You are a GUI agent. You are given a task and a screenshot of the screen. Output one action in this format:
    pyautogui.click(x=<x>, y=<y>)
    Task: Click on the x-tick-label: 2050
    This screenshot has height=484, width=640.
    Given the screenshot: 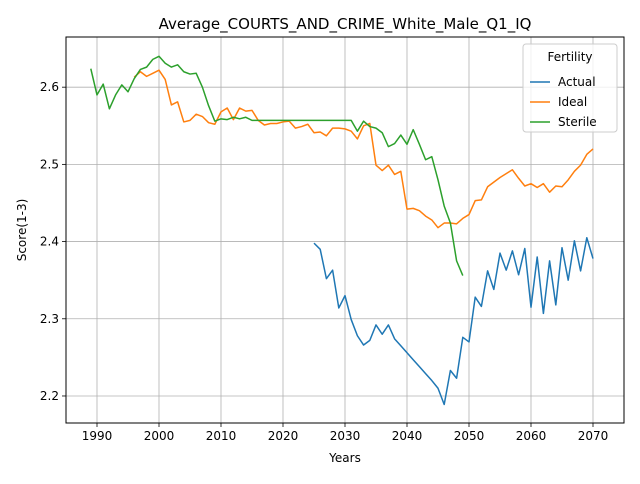 What is the action you would take?
    pyautogui.click(x=469, y=436)
    